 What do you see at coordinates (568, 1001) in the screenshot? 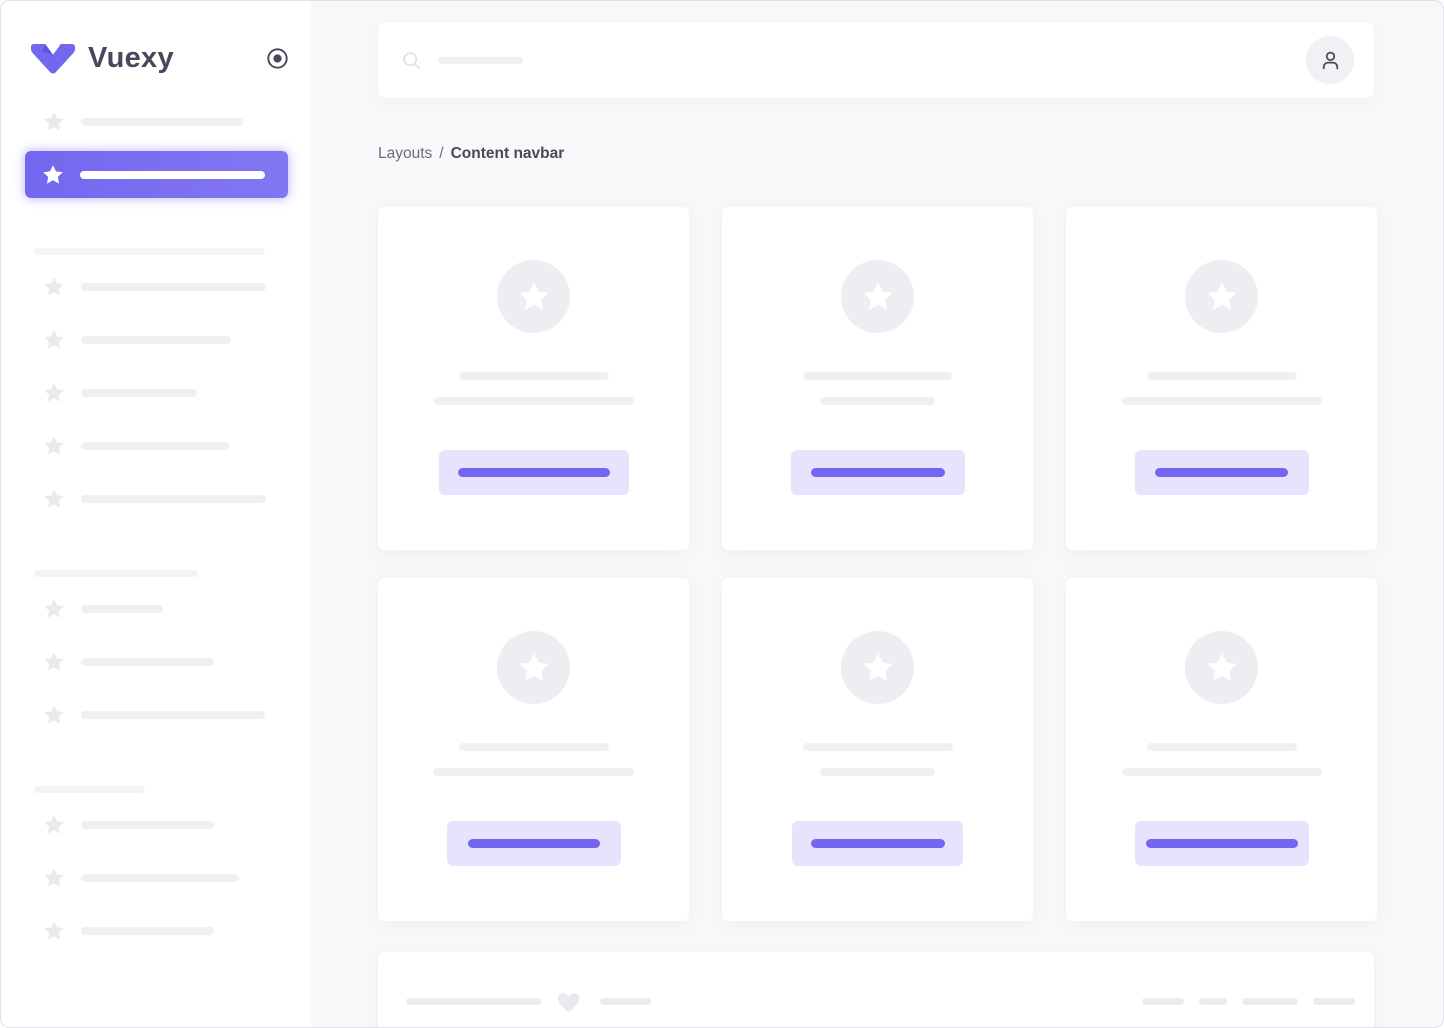
I see `heart-icon` at bounding box center [568, 1001].